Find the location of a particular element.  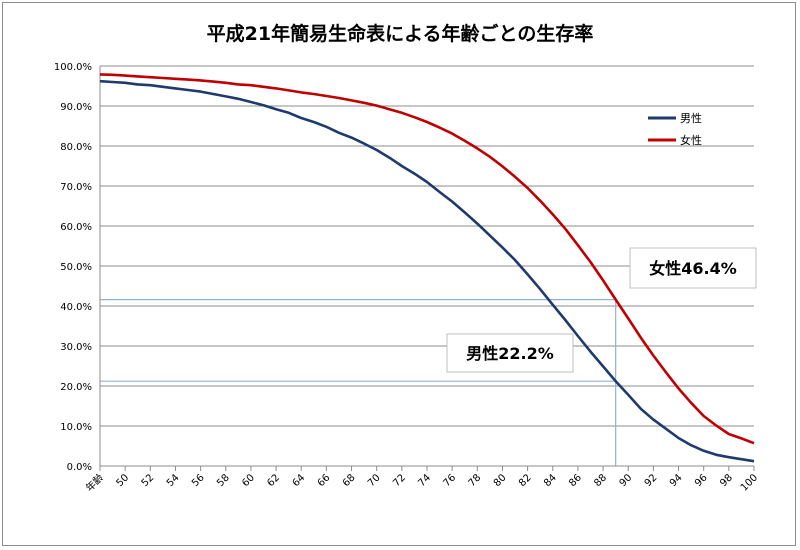

callout-label: 女性46.4% is located at coordinates (693, 268).